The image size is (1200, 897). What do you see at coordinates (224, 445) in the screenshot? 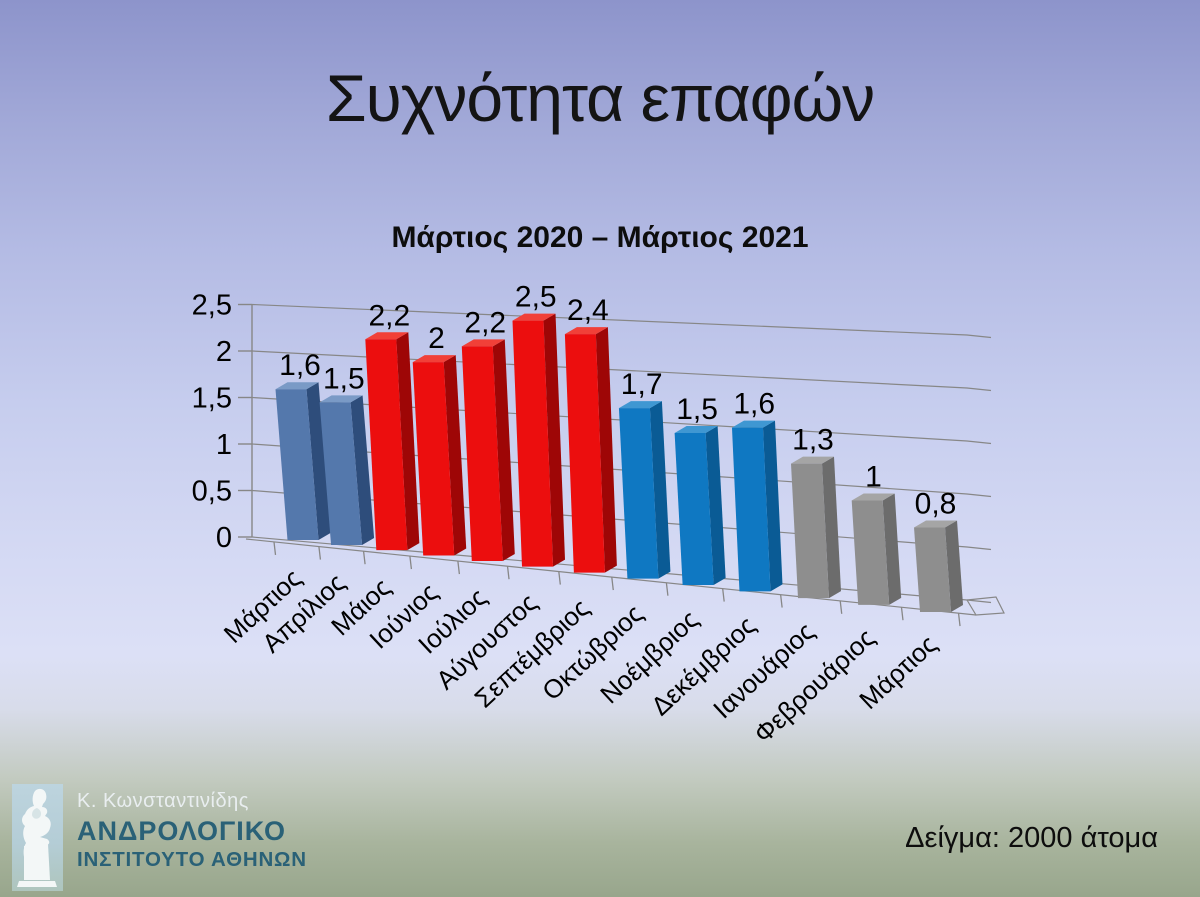
I see `y-tick-label: 1` at bounding box center [224, 445].